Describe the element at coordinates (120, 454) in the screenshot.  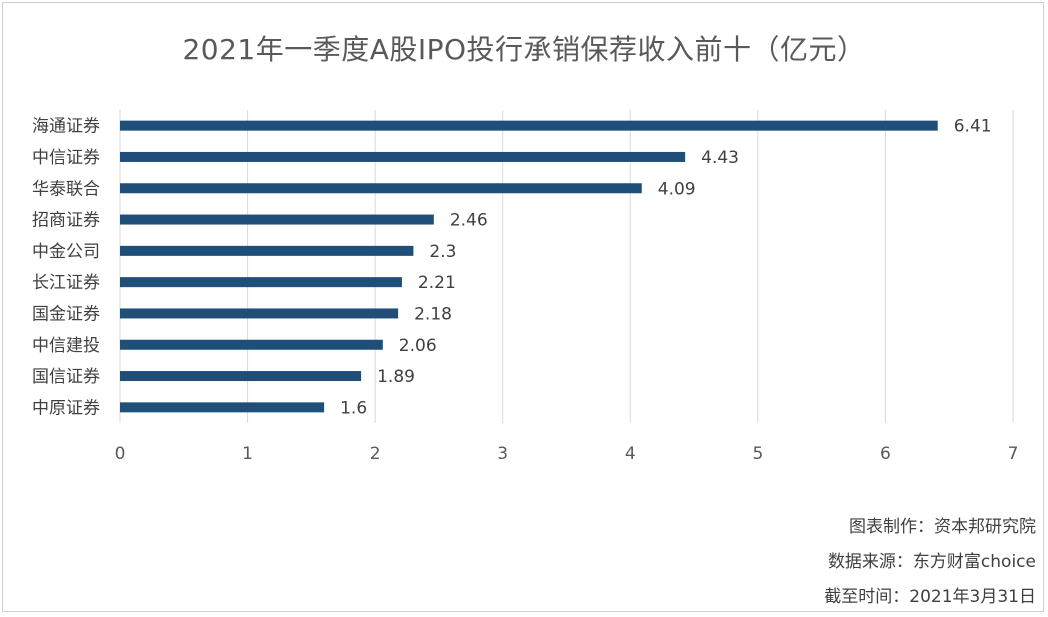
I see `x-tick-label: 0` at that location.